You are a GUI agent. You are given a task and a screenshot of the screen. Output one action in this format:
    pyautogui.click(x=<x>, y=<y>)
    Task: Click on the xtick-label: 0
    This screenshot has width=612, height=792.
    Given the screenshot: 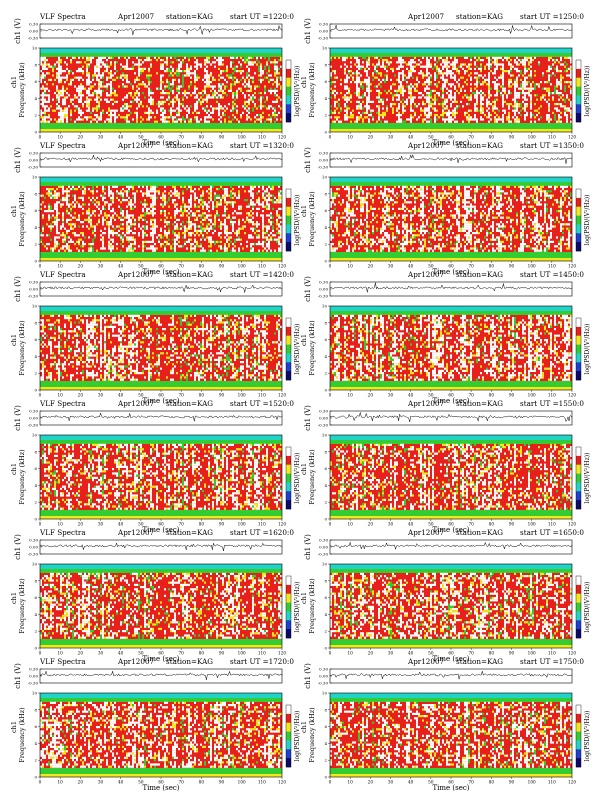 What is the action you would take?
    pyautogui.click(x=40, y=266)
    